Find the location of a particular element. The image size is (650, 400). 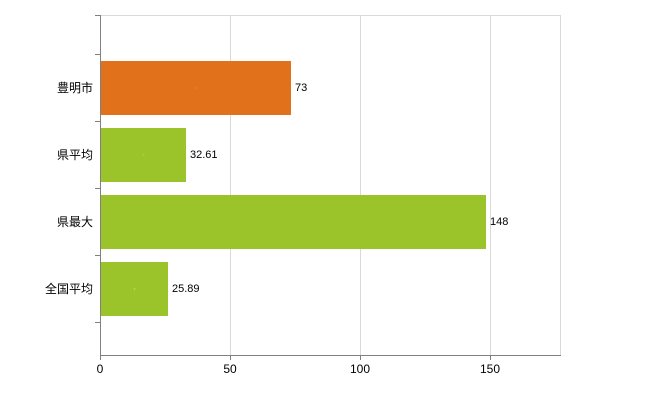

x-tick-label: 50 is located at coordinates (230, 369).